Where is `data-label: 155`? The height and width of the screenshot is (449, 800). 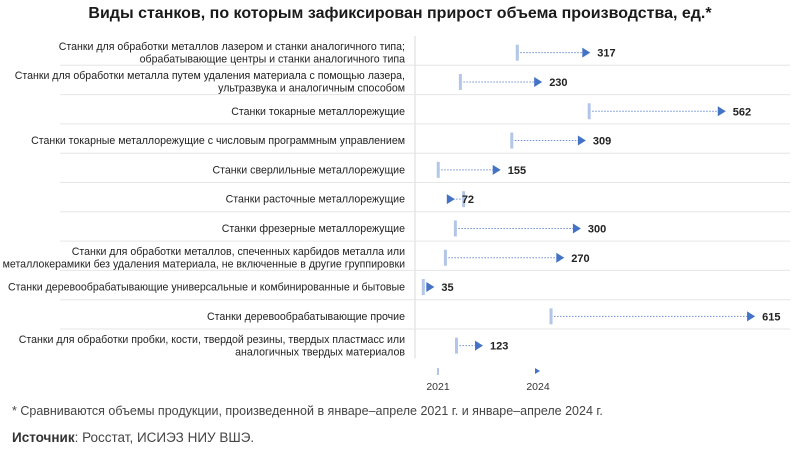 data-label: 155 is located at coordinates (517, 171).